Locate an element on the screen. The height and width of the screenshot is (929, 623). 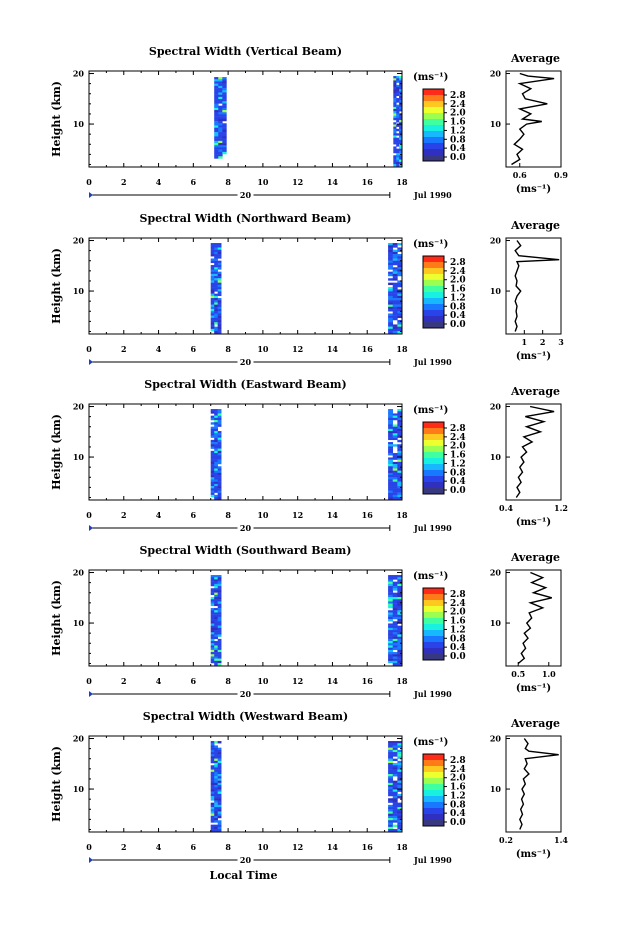
panel-title-3: Spectral Width (Southward Beam) is located at coordinates (245, 550).